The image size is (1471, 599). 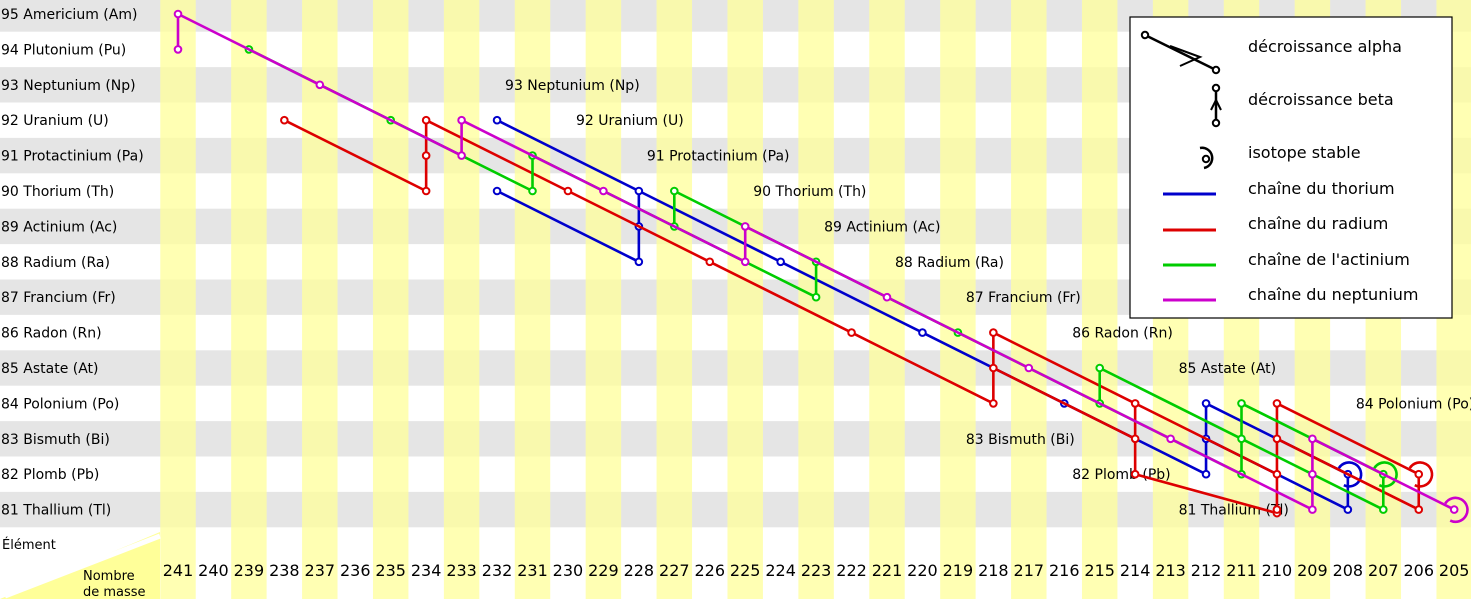 I want to click on mass-number-label: 239, so click(x=249, y=570).